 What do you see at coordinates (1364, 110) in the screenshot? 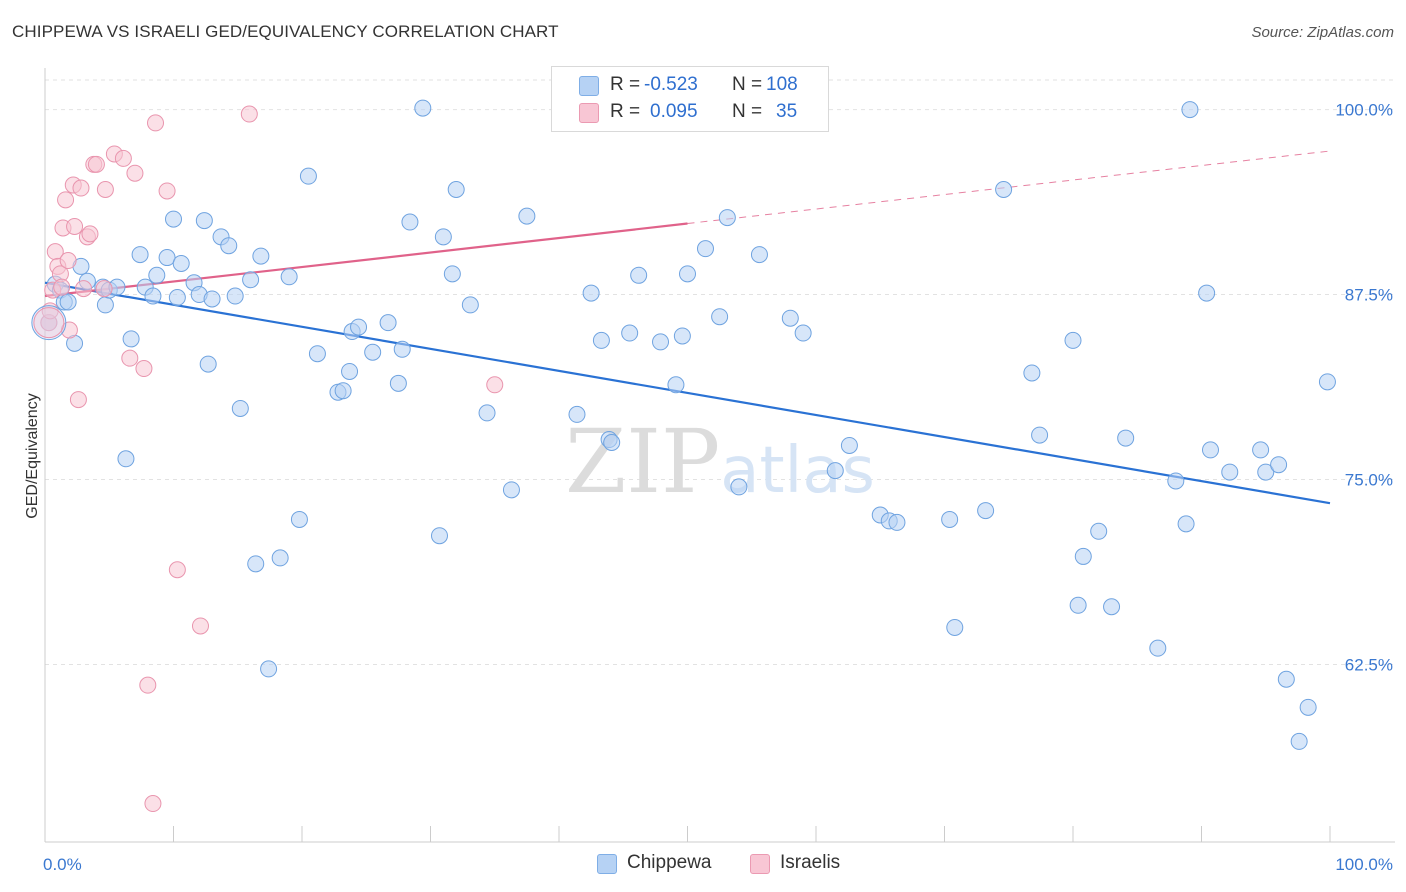
I see `y-tick-label: 100.0%` at bounding box center [1364, 110].